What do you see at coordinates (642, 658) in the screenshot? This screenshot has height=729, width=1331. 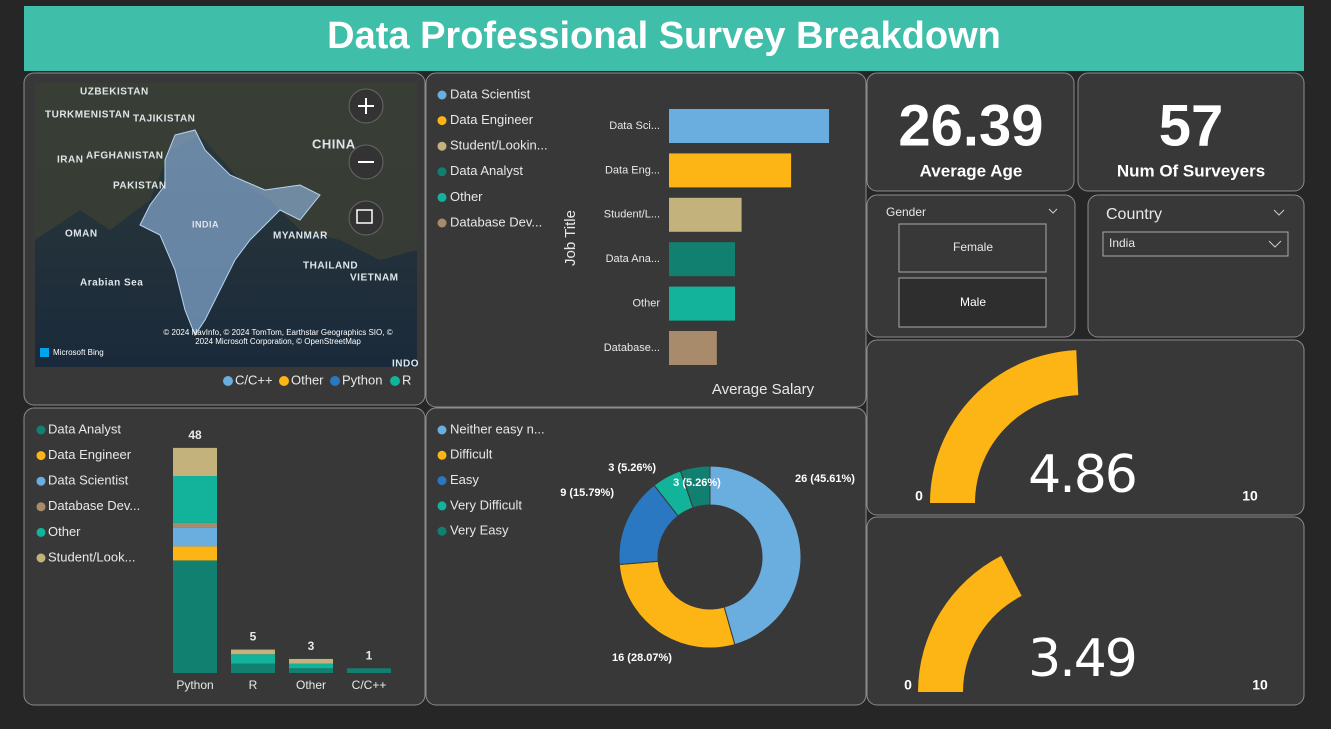 I see `data-label: 16 (28.07%)` at bounding box center [642, 658].